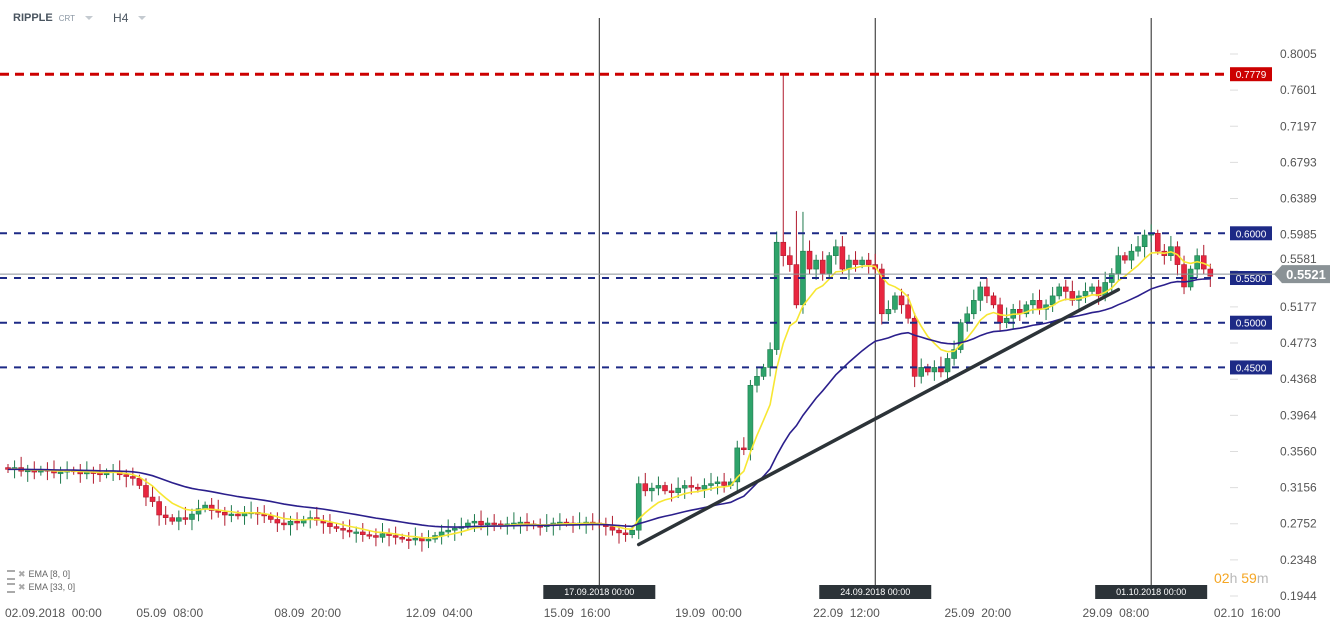 This screenshot has height=626, width=1340. What do you see at coordinates (38, 587) in the screenshot?
I see `indicator-name: EMA` at bounding box center [38, 587].